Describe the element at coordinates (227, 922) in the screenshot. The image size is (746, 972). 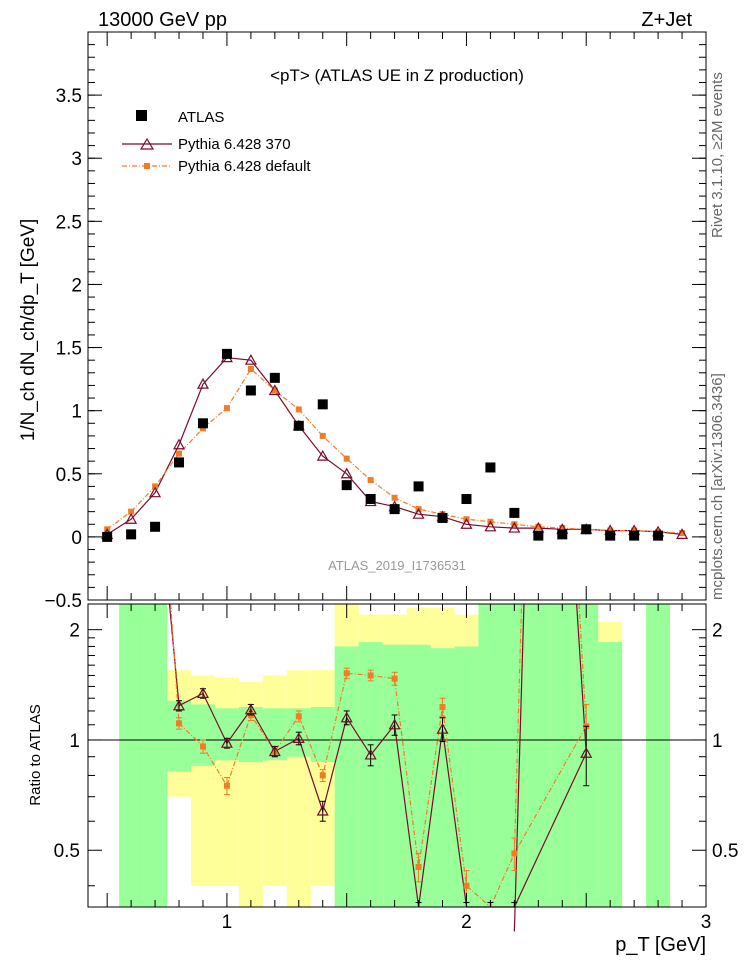
I see `x-tick-label: 1` at that location.